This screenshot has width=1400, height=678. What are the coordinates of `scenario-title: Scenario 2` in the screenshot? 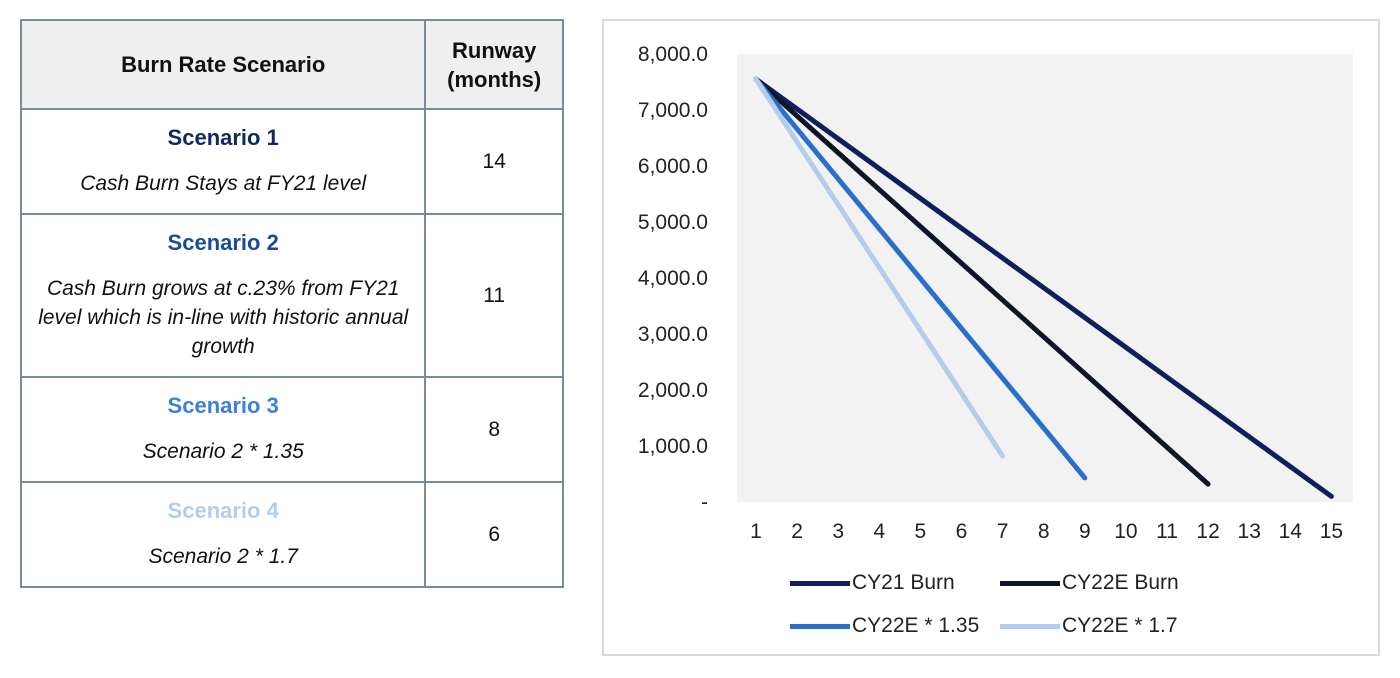 It's located at (223, 242).